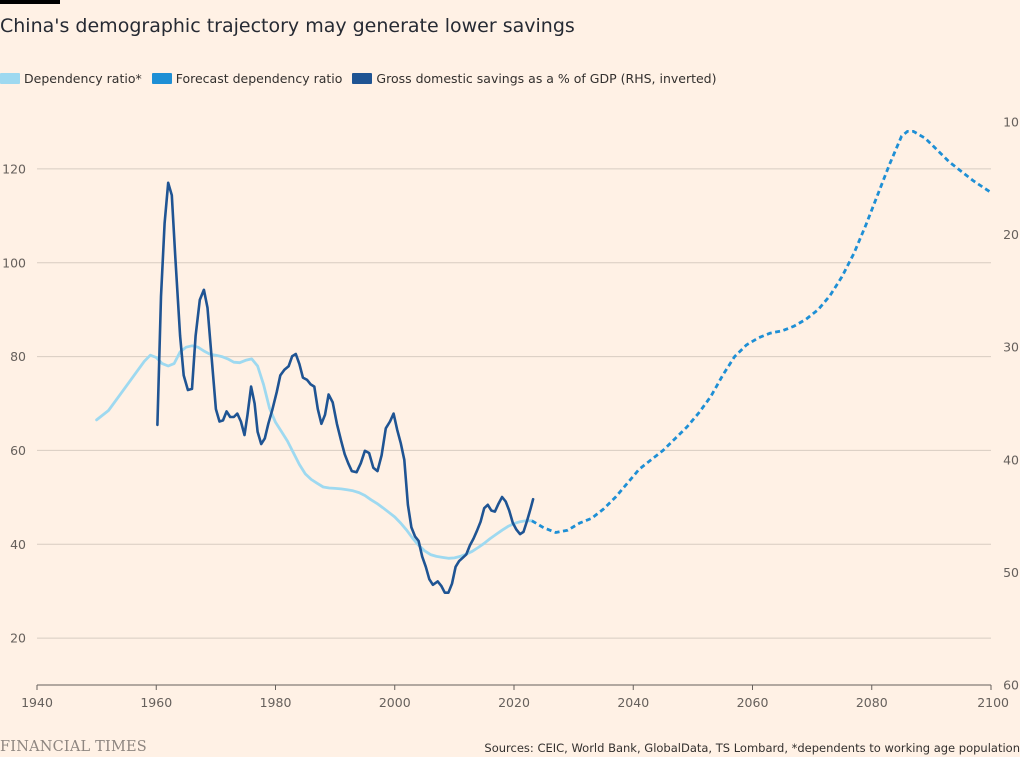 The width and height of the screenshot is (1020, 757). I want to click on ft-top-bar, so click(30, 2).